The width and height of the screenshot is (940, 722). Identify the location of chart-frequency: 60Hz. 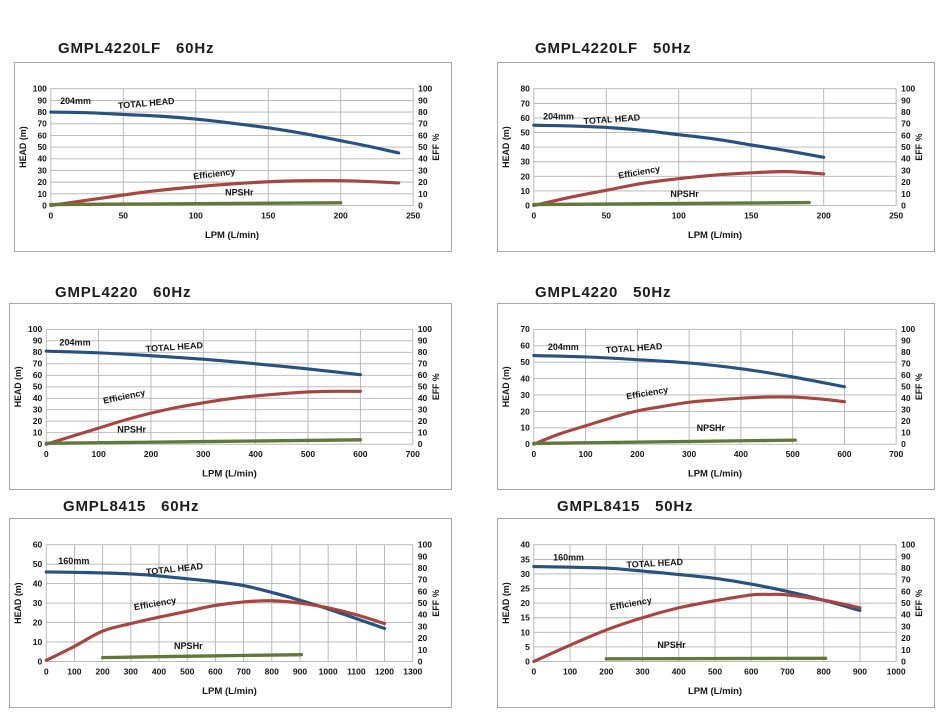
(195, 48).